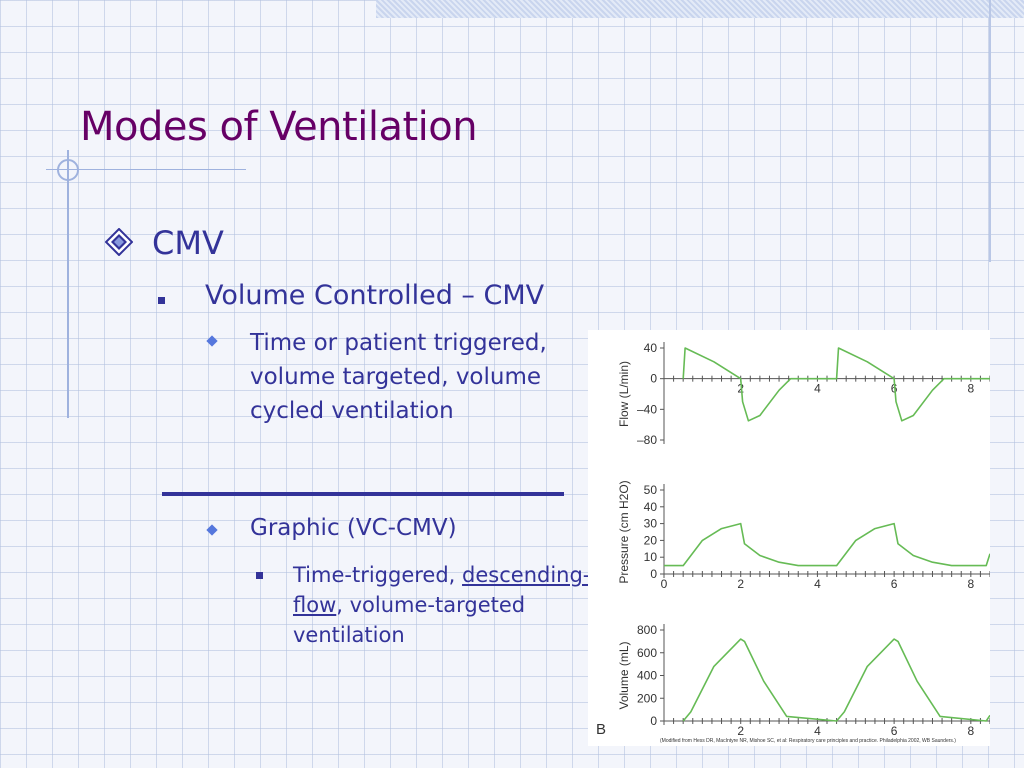  What do you see at coordinates (119, 242) in the screenshot?
I see `diamond-bullet-icon` at bounding box center [119, 242].